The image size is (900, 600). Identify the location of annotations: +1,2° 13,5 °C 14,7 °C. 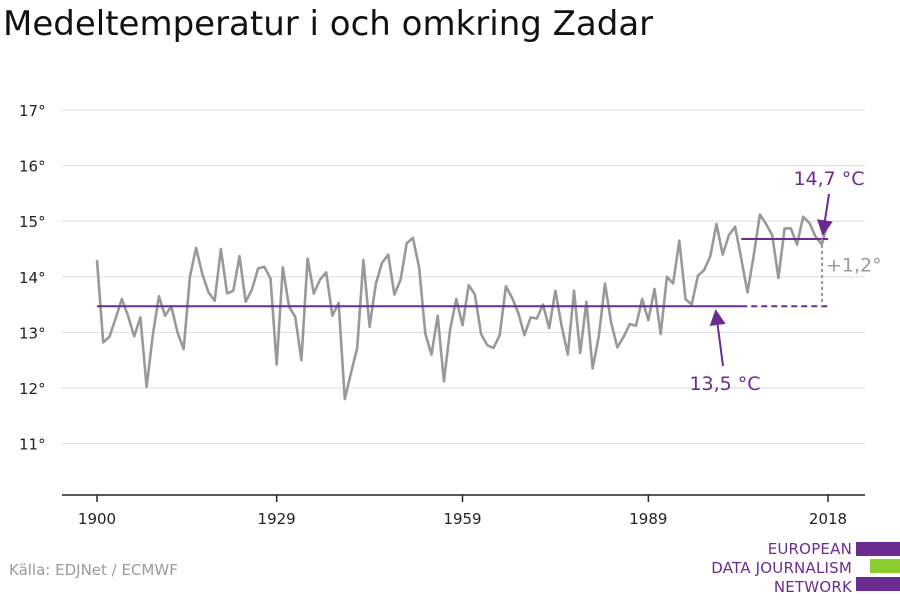
(785, 281).